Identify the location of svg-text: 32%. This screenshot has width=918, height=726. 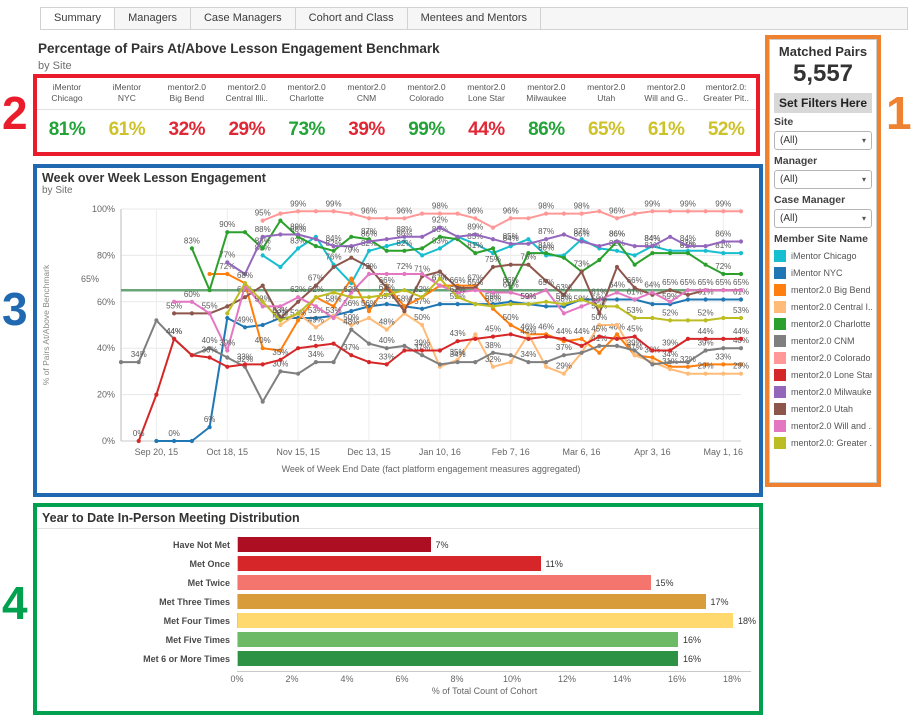
(493, 359).